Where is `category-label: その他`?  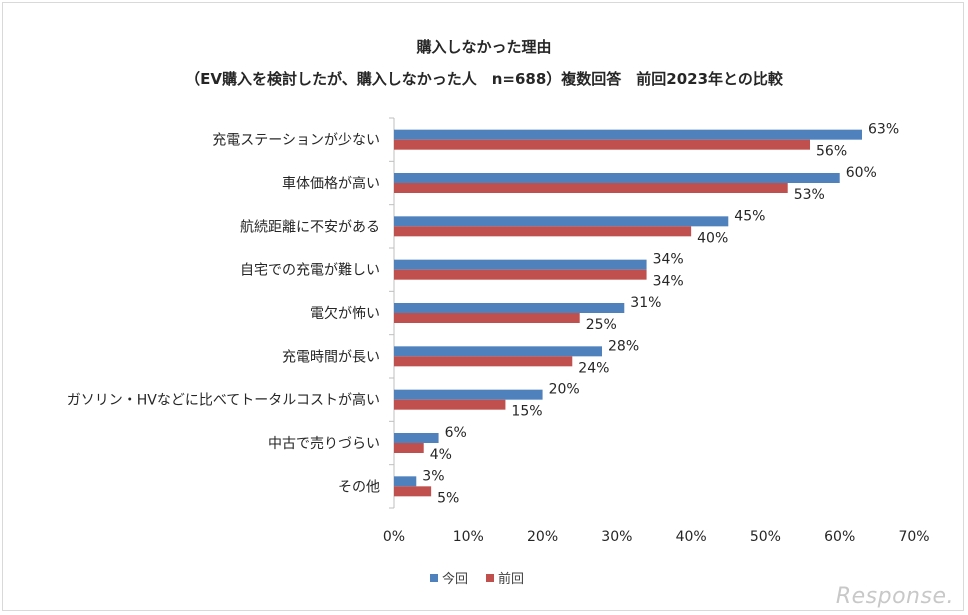 category-label: その他 is located at coordinates (359, 487).